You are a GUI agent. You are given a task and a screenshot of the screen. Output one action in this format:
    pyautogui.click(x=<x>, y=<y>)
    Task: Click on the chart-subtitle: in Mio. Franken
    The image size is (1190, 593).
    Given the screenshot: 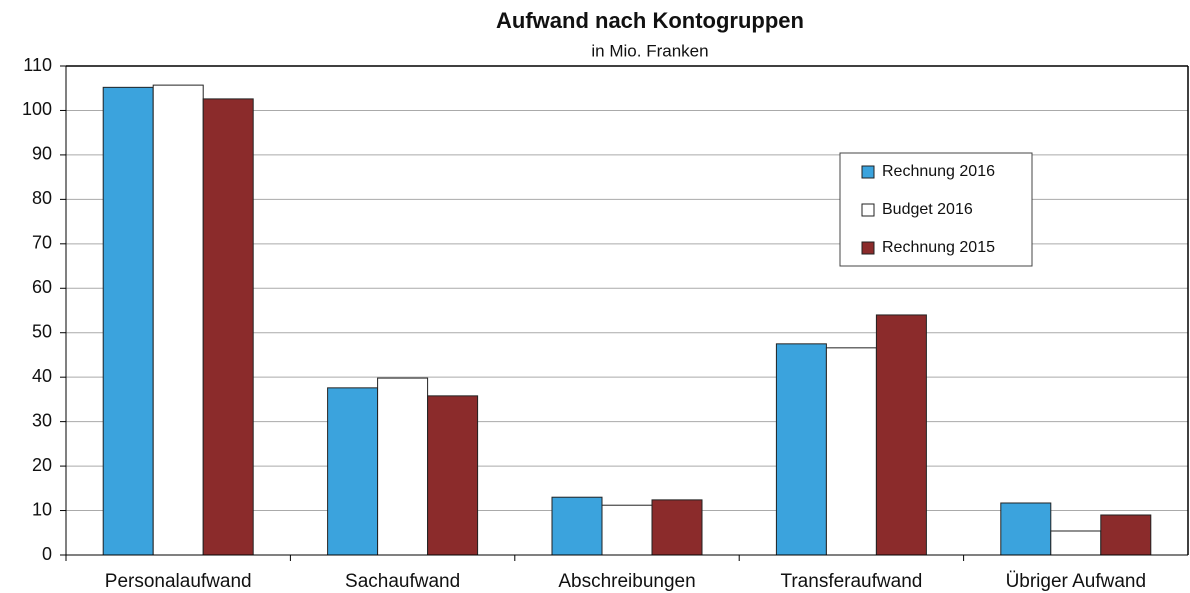 What is the action you would take?
    pyautogui.click(x=649, y=50)
    